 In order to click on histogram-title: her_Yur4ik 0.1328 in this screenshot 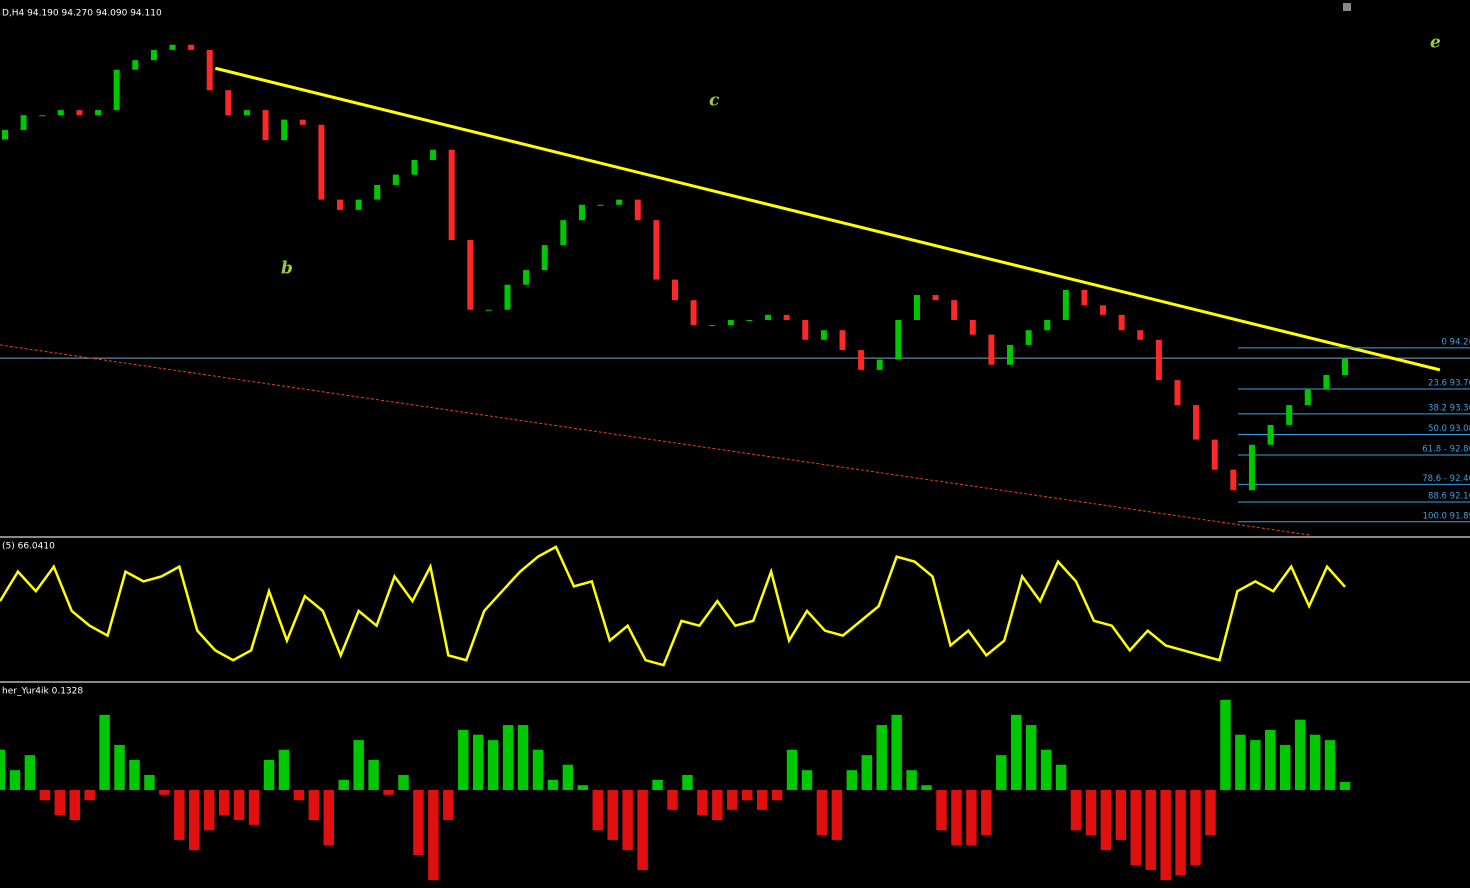, I will do `click(42, 692)`.